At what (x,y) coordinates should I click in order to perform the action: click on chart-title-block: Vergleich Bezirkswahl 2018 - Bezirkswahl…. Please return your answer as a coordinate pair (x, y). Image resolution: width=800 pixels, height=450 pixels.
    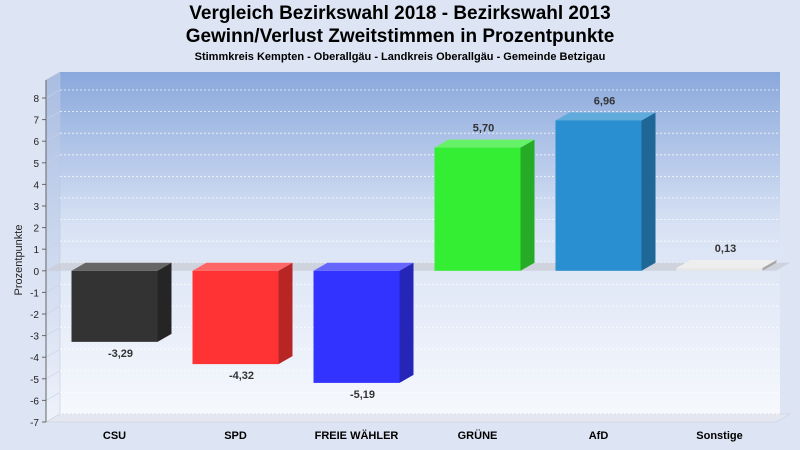
    Looking at the image, I should click on (400, 33).